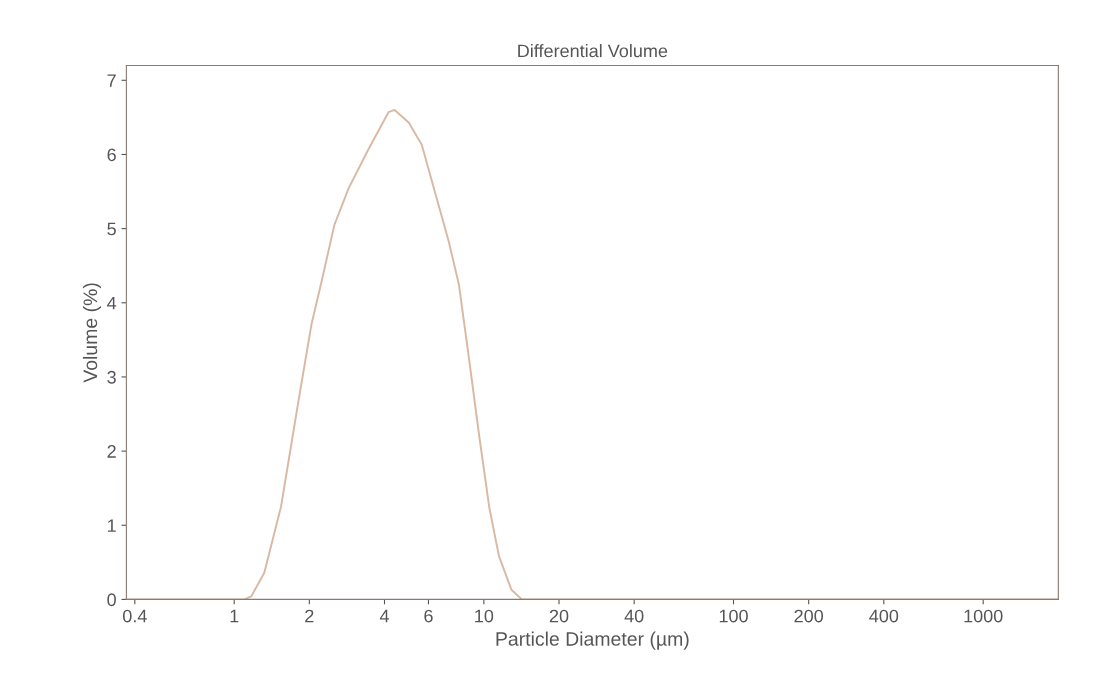 This screenshot has height=689, width=1099. What do you see at coordinates (593, 51) in the screenshot?
I see `chart-title: Differential Volume` at bounding box center [593, 51].